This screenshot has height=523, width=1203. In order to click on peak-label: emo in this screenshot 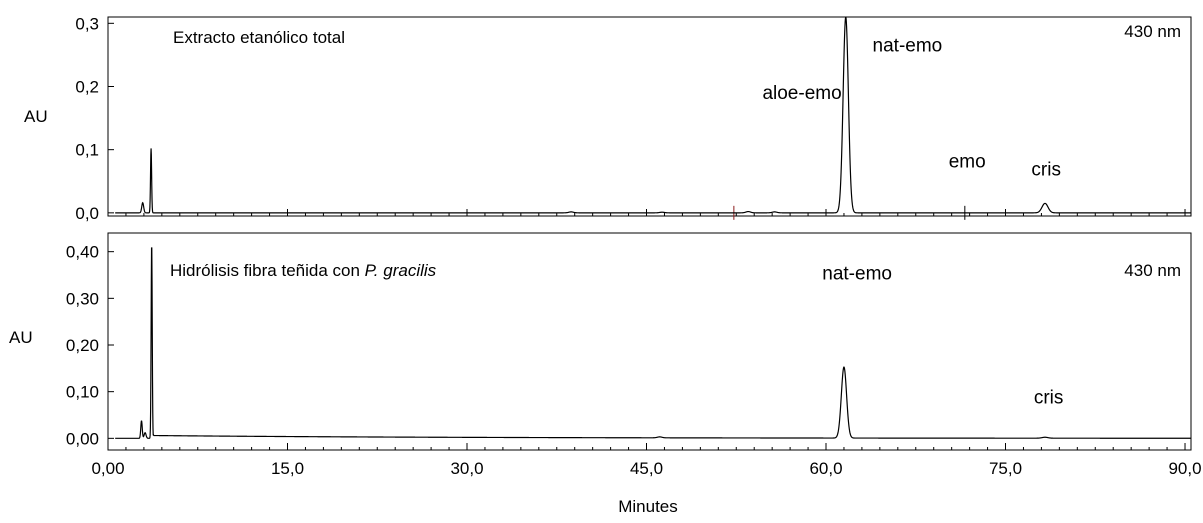, I will do `click(967, 161)`.